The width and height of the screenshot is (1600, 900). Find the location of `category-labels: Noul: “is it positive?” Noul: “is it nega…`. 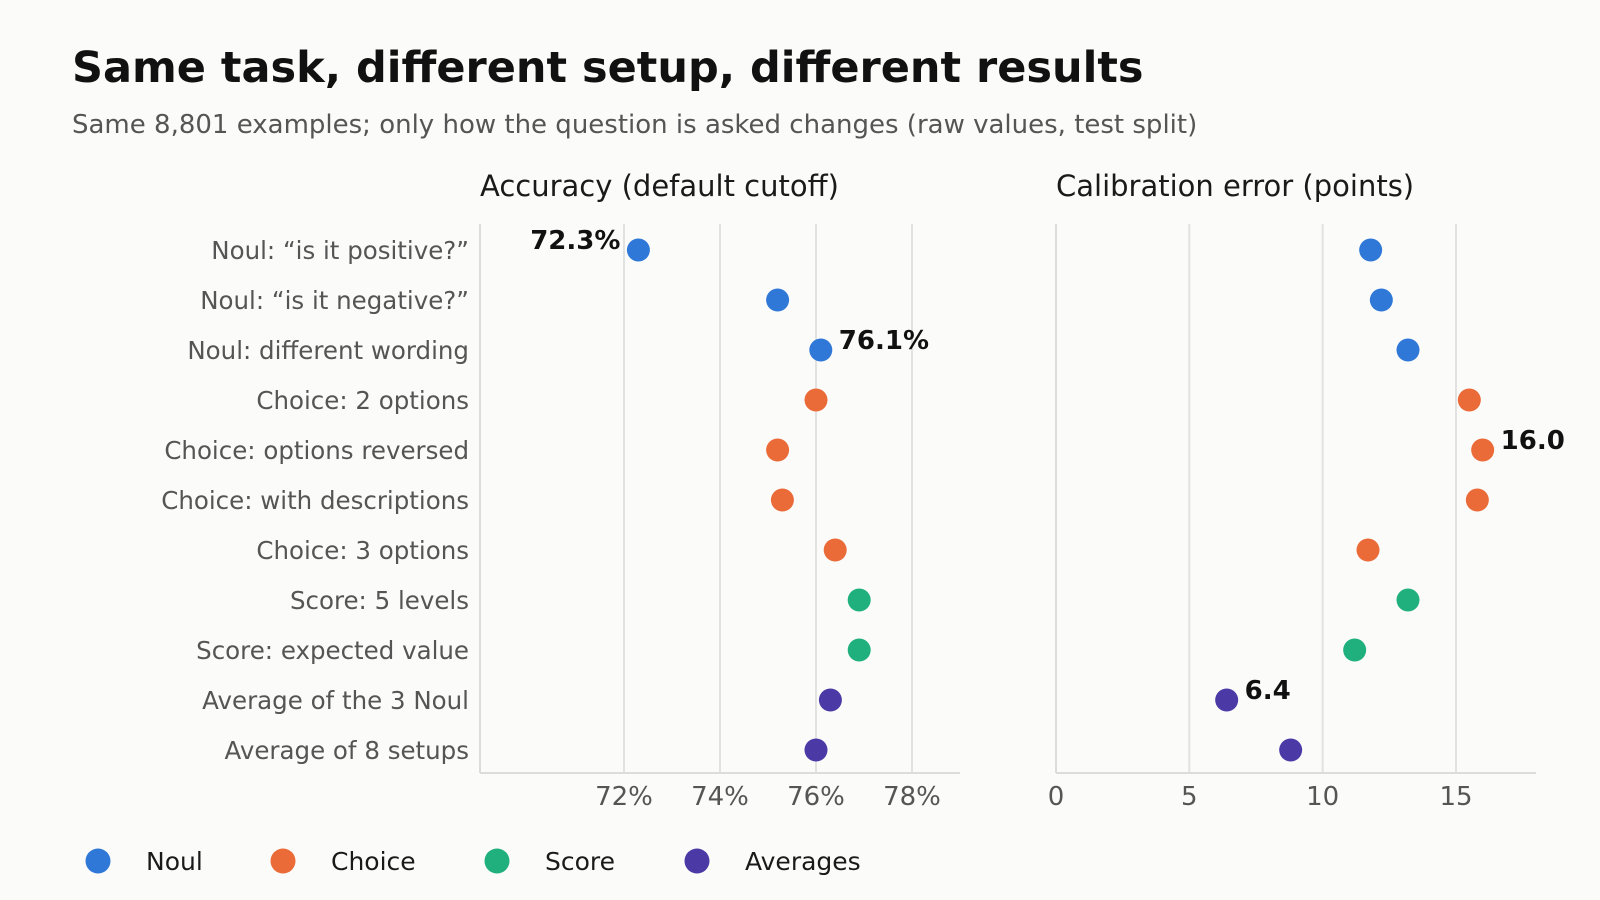

category-labels: Noul: “is it positive?” Noul: “is it nega… is located at coordinates (315, 500).